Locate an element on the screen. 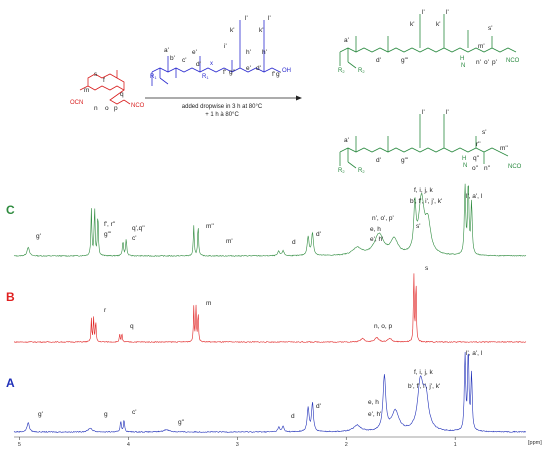 Image resolution: width=550 pixels, height=453 pixels. label-p2-m: m'' is located at coordinates (504, 148).